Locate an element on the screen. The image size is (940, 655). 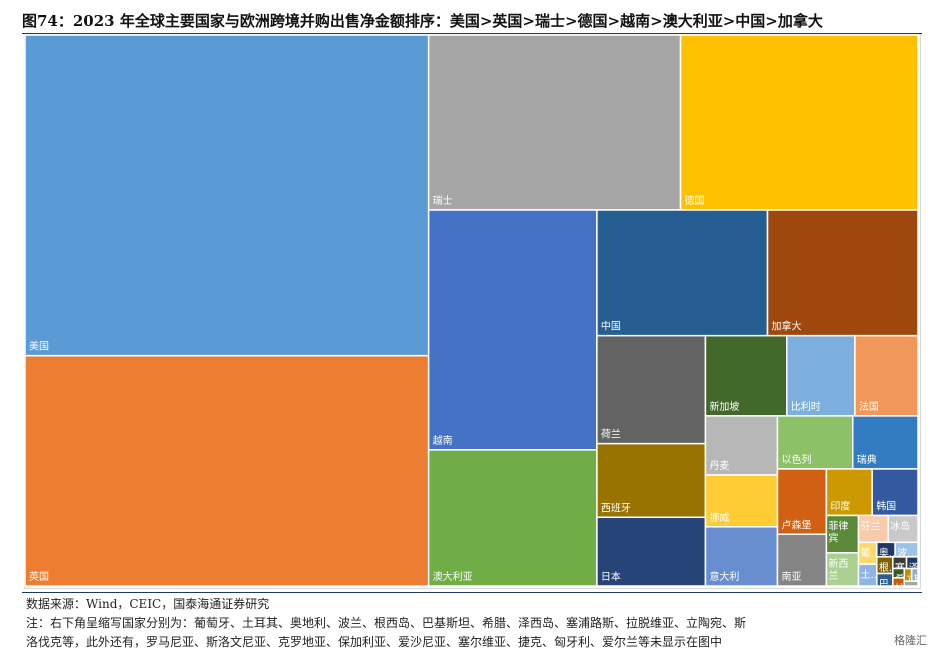
treemap-label-15: 挪威 is located at coordinates (719, 517).